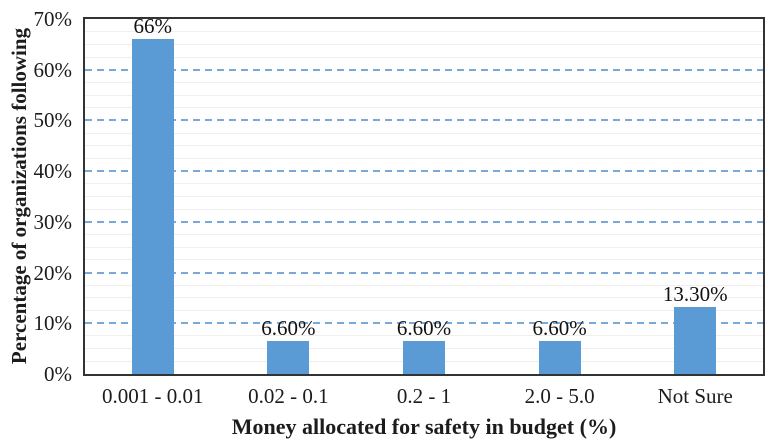 This screenshot has width=768, height=445. Describe the element at coordinates (695, 396) in the screenshot. I see `x-tick-label: Not Sure` at that location.